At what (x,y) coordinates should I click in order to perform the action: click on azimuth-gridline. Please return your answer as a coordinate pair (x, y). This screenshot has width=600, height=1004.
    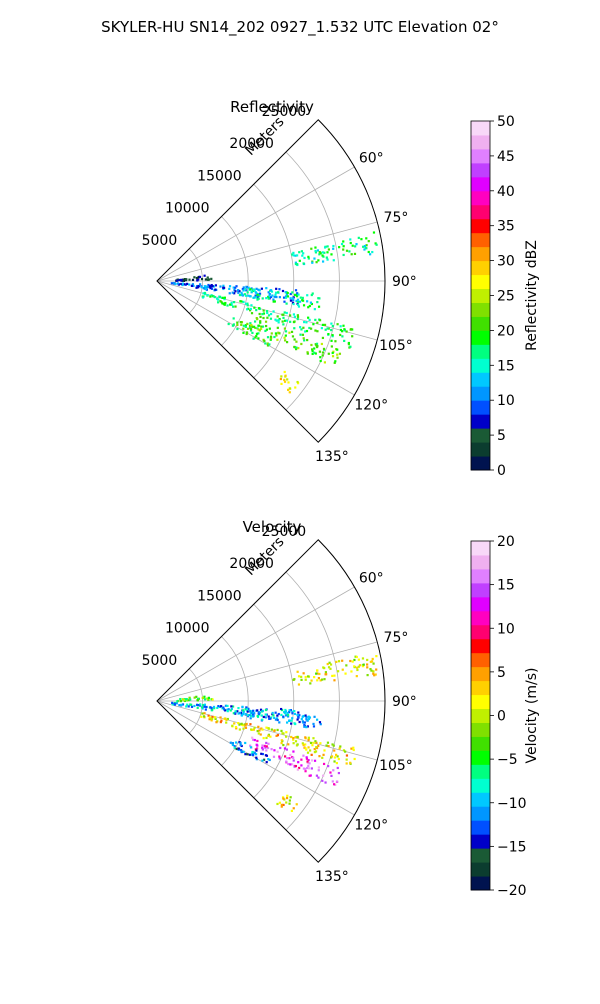
    Looking at the image, I should click on (267, 671).